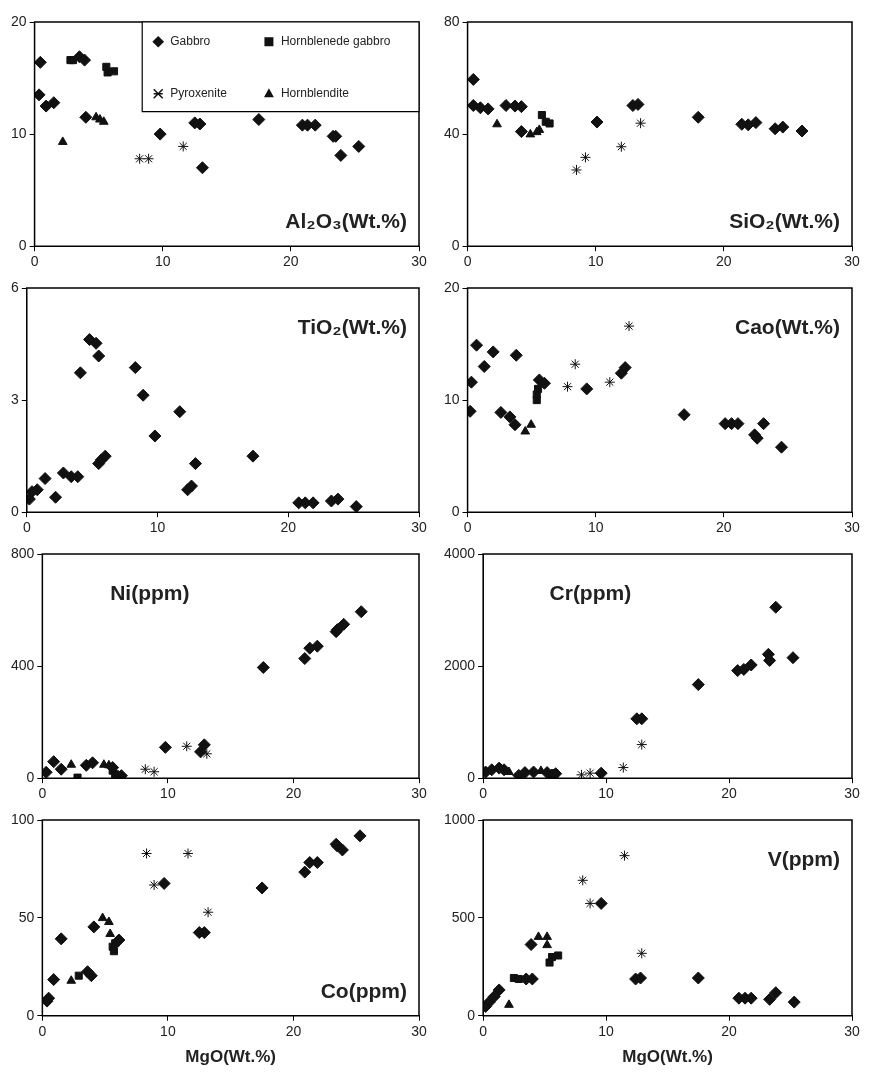 This screenshot has height=1084, width=882. I want to click on y-tick-label: 80, so click(451, 20).